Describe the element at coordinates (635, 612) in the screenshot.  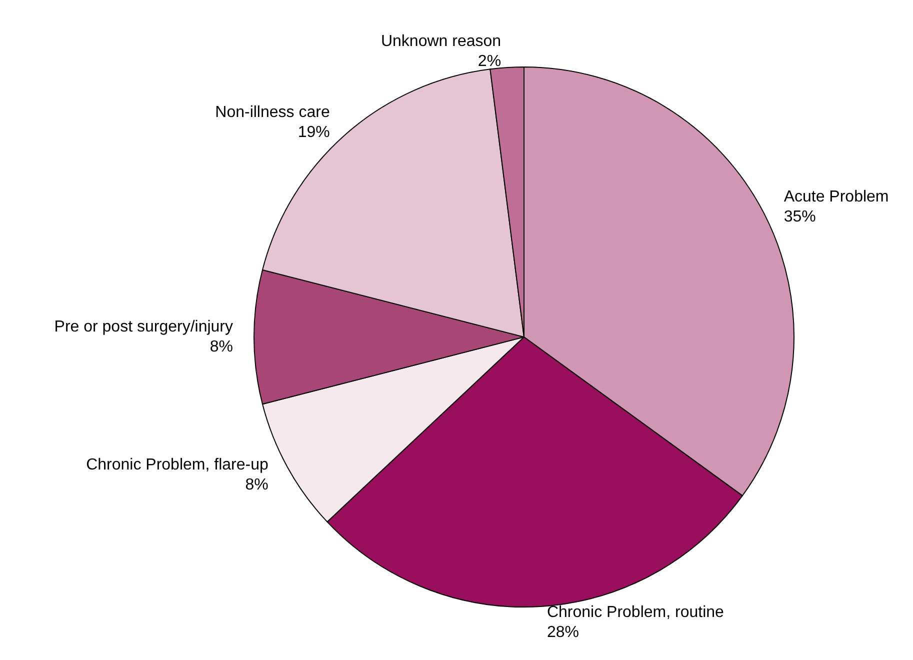
I see `slice-label: Chronic Problem, routine` at that location.